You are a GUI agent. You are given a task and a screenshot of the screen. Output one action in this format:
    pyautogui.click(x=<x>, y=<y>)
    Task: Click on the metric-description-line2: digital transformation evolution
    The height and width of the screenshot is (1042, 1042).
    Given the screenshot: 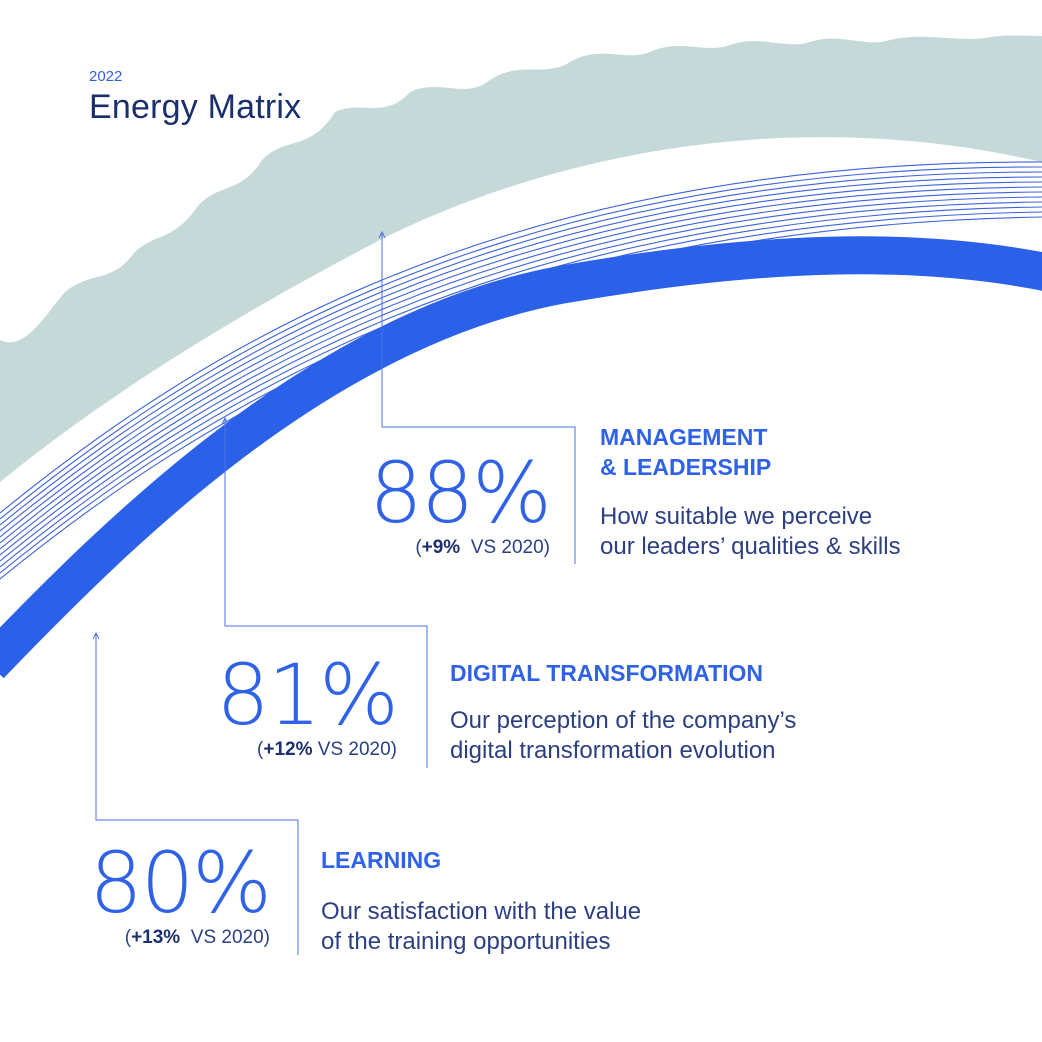 What is the action you would take?
    pyautogui.click(x=613, y=750)
    